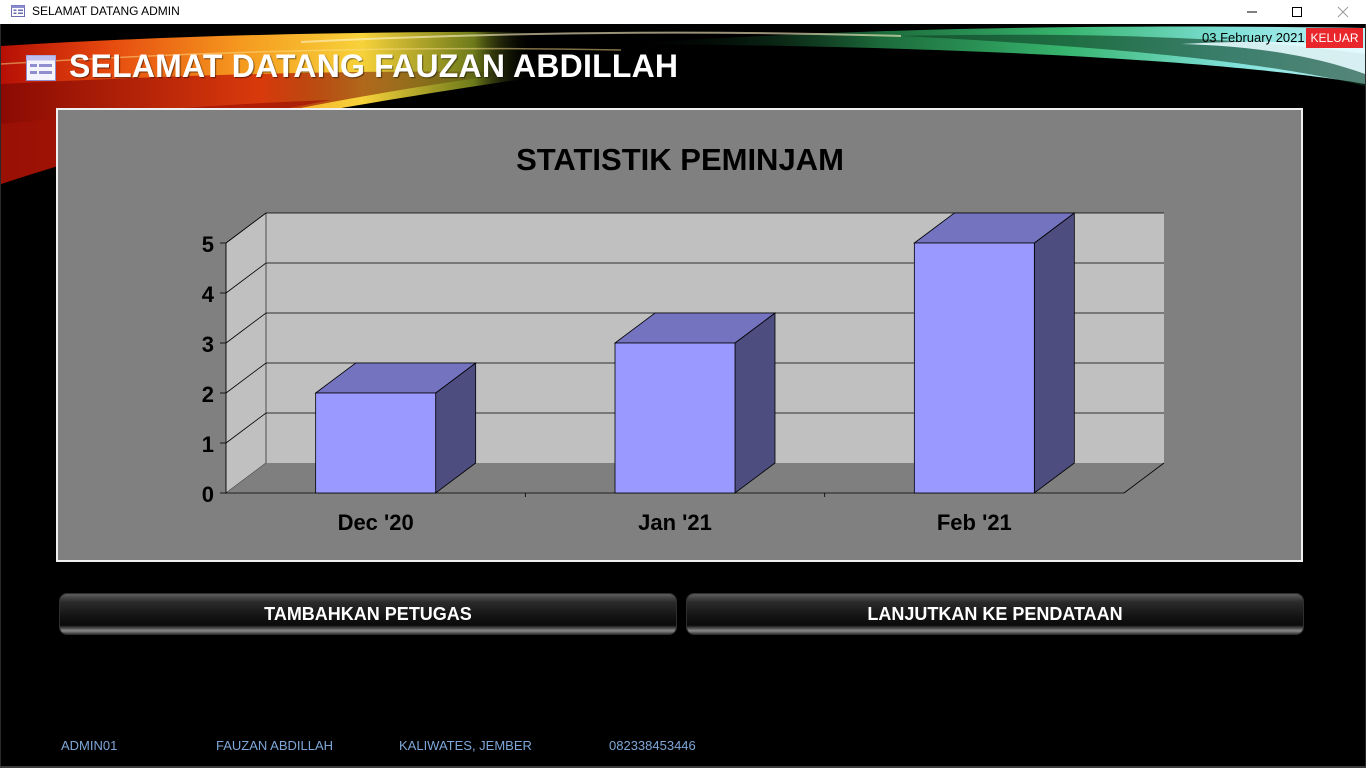 This screenshot has width=1366, height=768. What do you see at coordinates (275, 745) in the screenshot?
I see `footer-user-name: FAUZAN ABDILLAH` at bounding box center [275, 745].